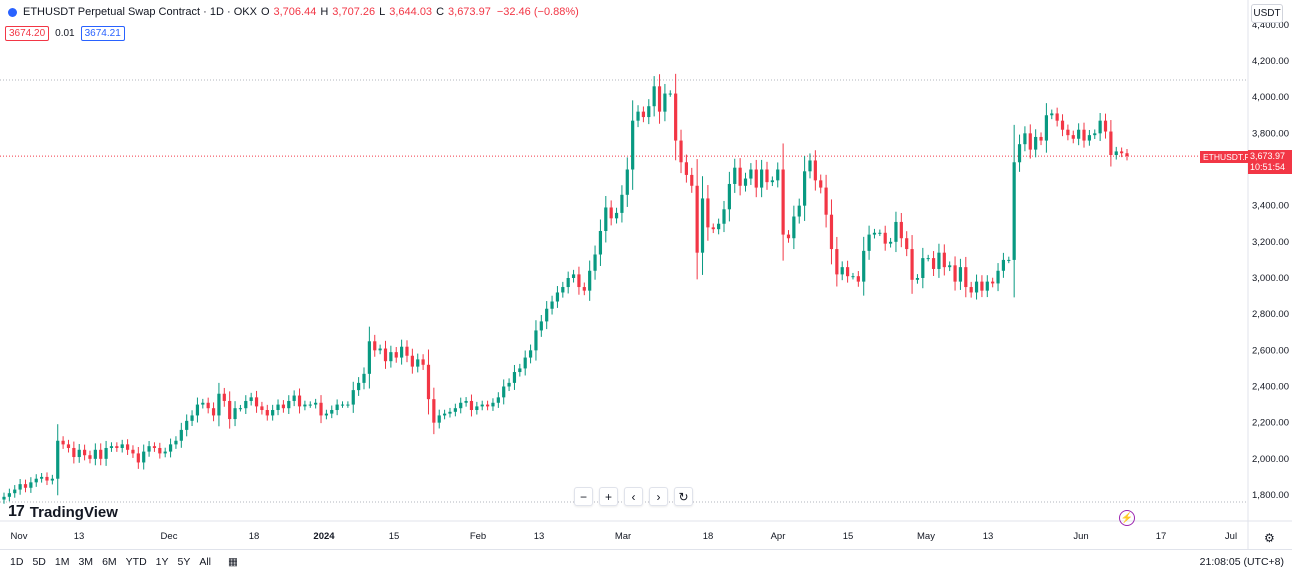 The image size is (1292, 577). Describe the element at coordinates (162, 562) in the screenshot. I see `range-button-1y: 1Y` at that location.